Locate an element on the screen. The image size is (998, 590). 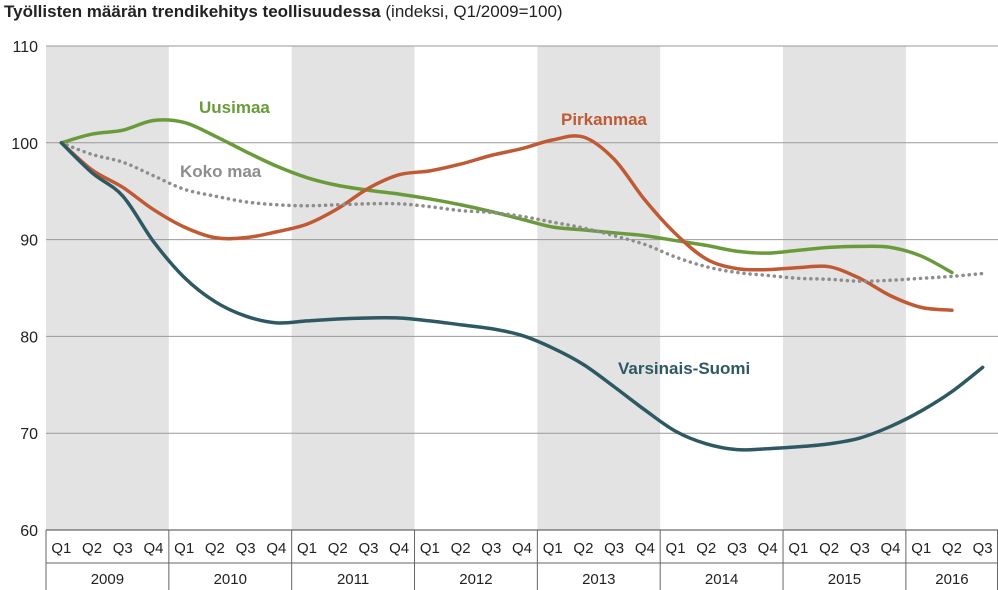
label-uusimaa: Uusimaa is located at coordinates (234, 107).